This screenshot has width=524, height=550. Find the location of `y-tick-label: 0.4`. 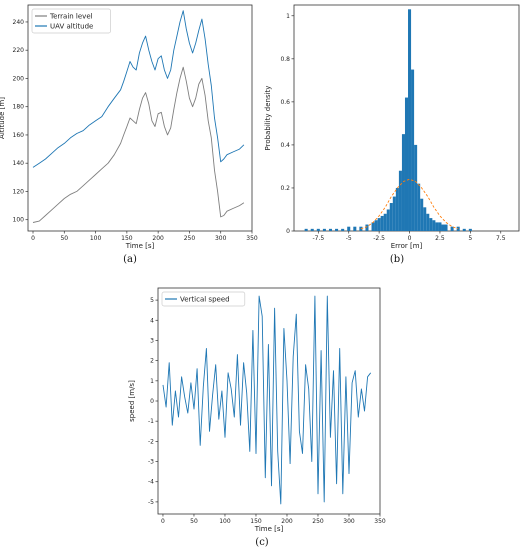

y-tick-label: 0.4 is located at coordinates (285, 145).